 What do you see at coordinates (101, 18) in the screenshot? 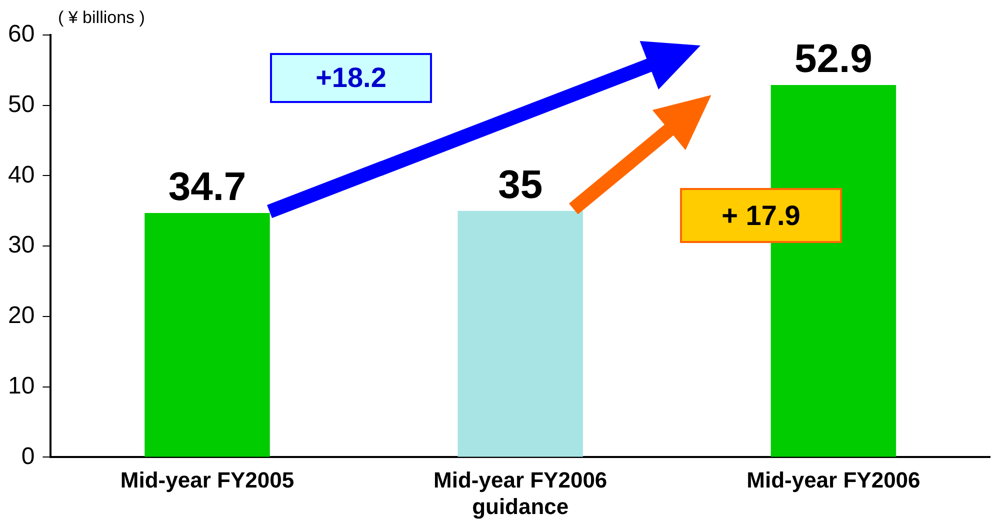
I see `y-axis-title: ( ¥ billions )` at bounding box center [101, 18].